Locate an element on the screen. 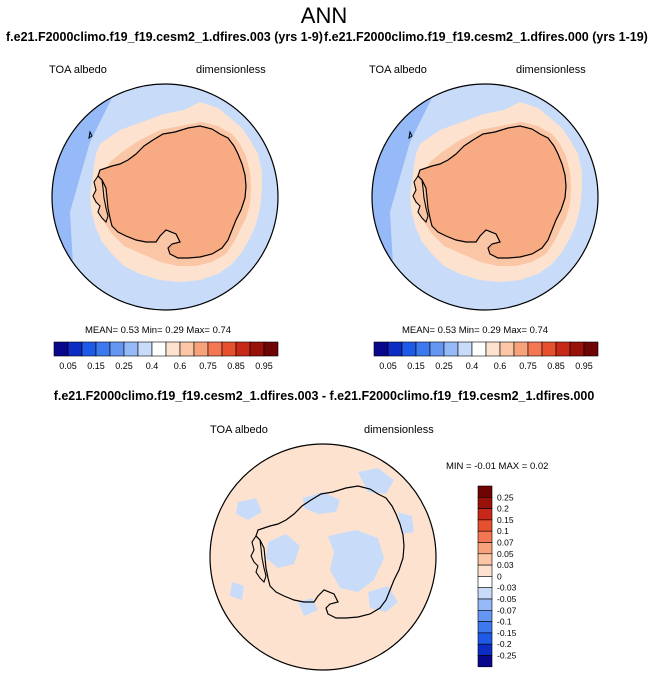 This screenshot has height=678, width=648. diff-stats: MIN = -0.01 MAX = 0.02 is located at coordinates (497, 466).